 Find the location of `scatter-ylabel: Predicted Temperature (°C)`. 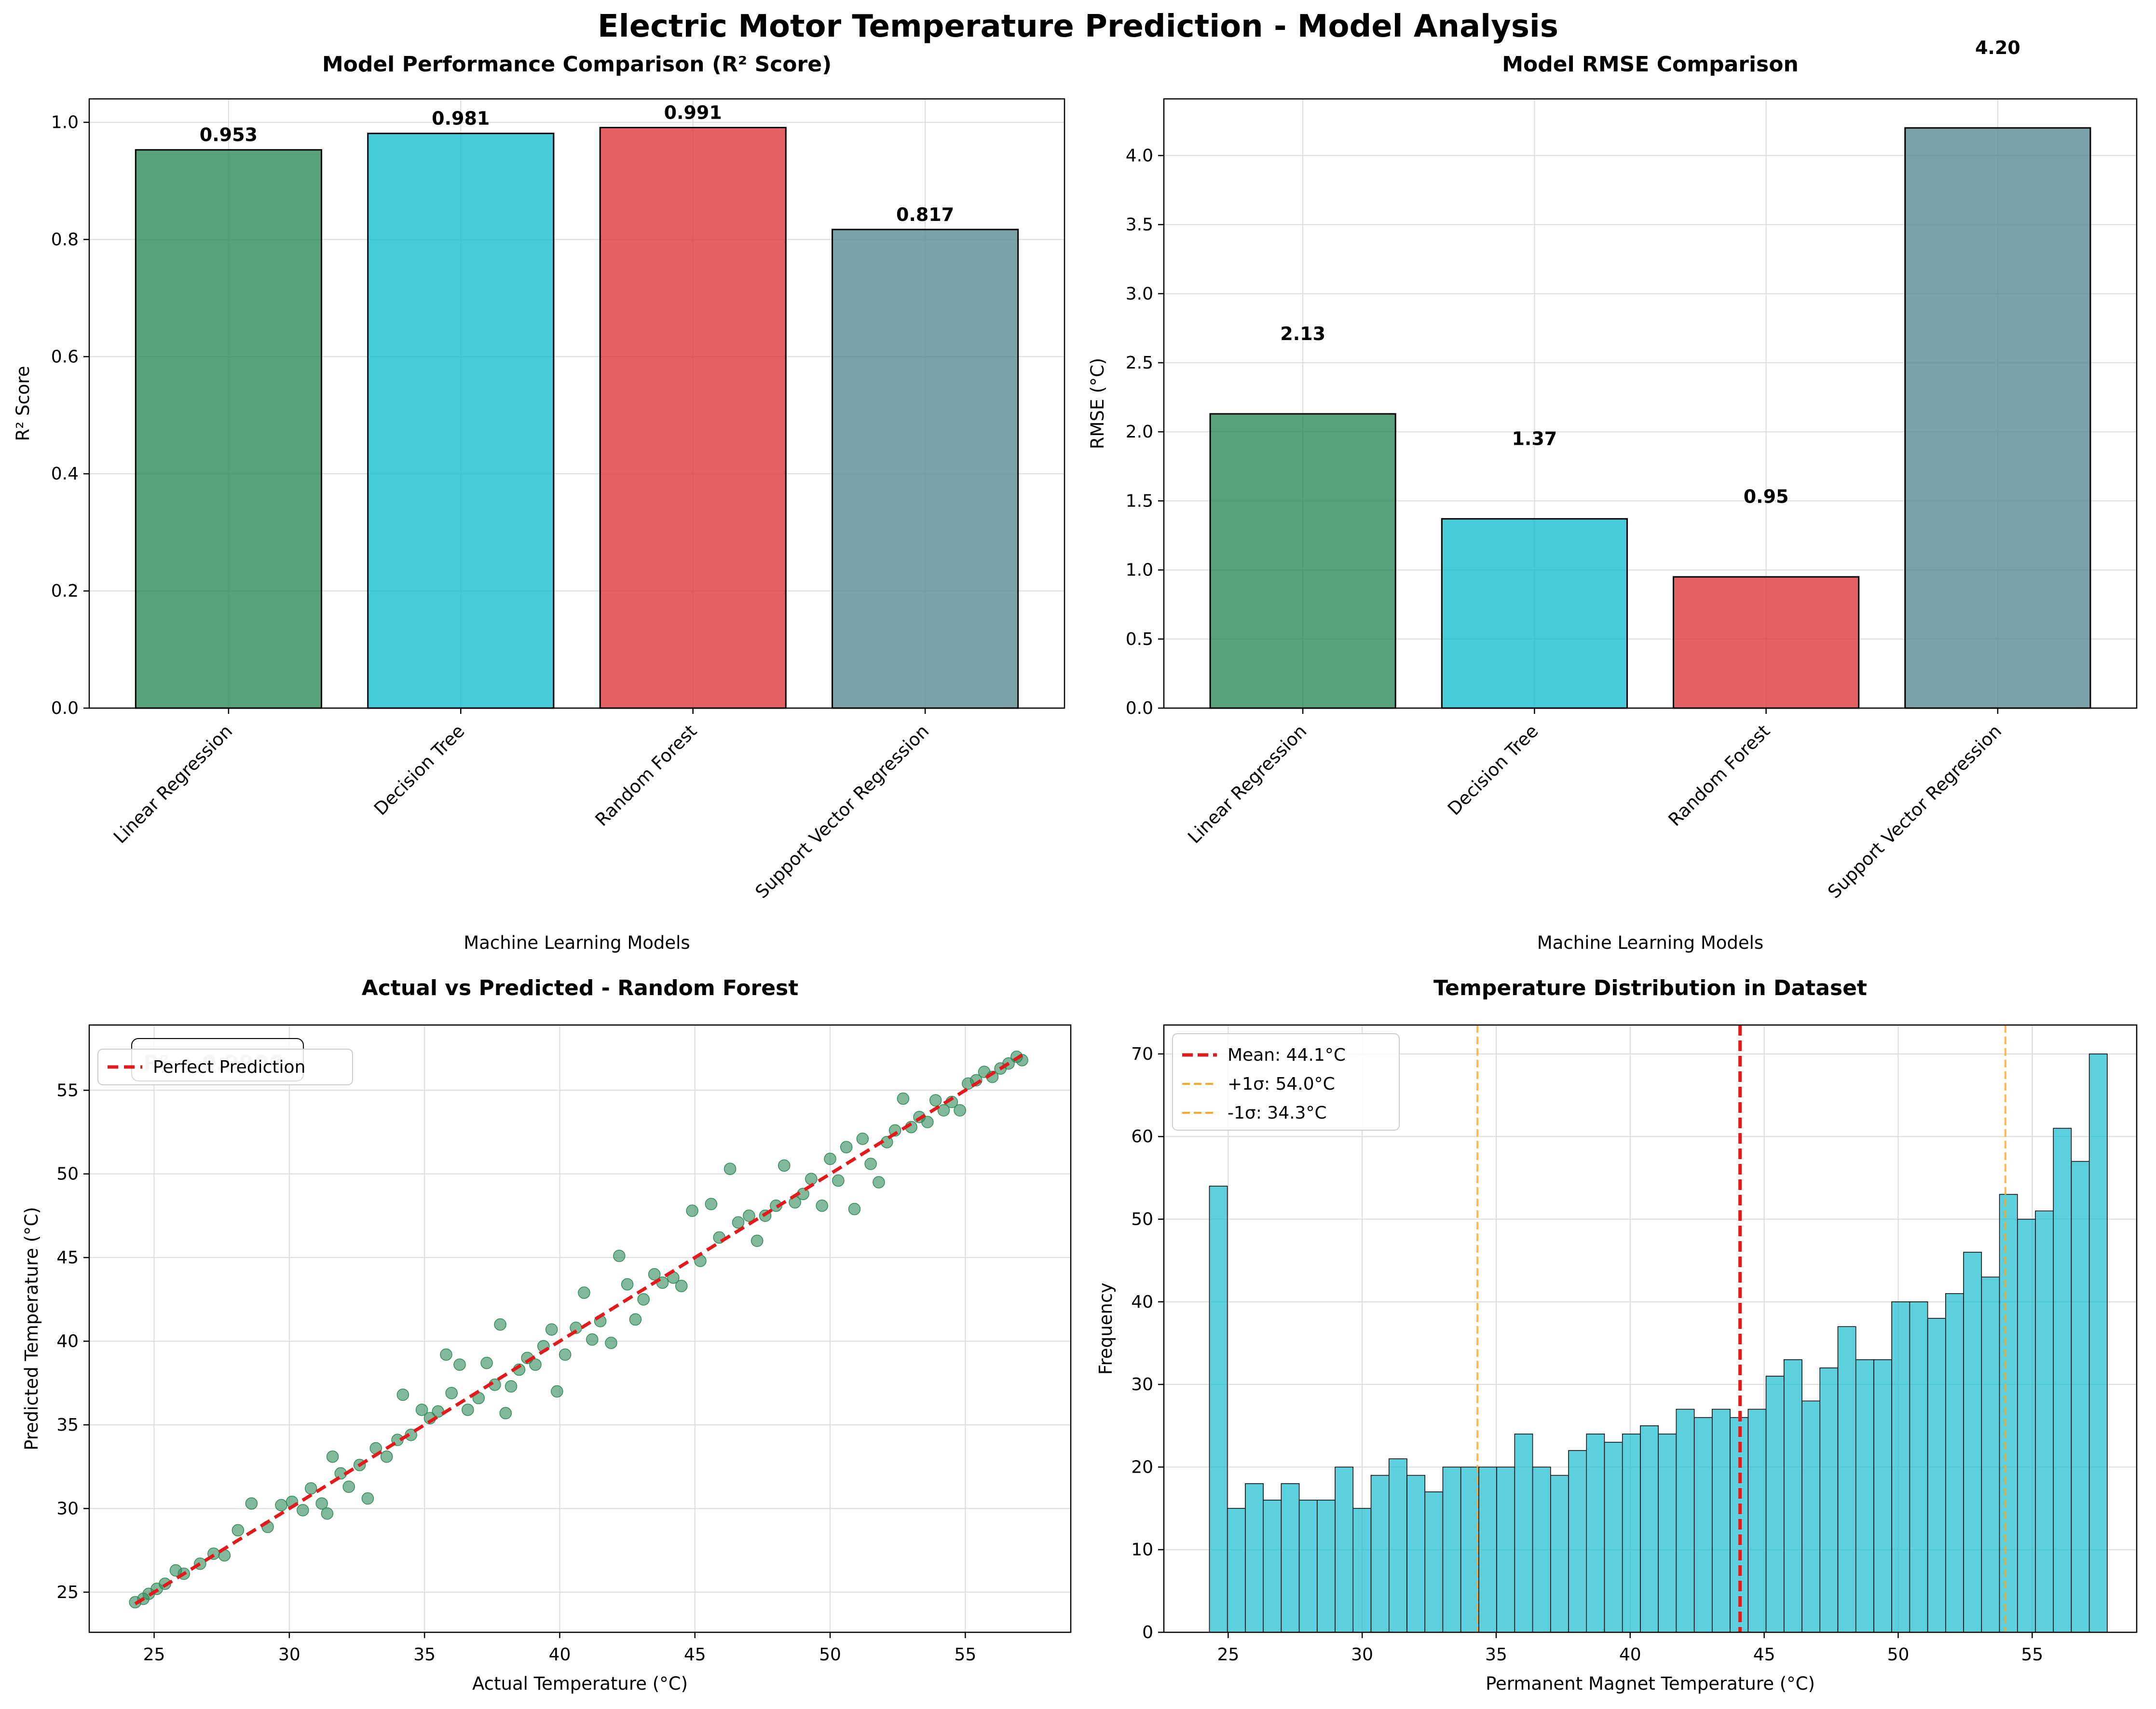

scatter-ylabel: Predicted Temperature (°C) is located at coordinates (31, 1328).